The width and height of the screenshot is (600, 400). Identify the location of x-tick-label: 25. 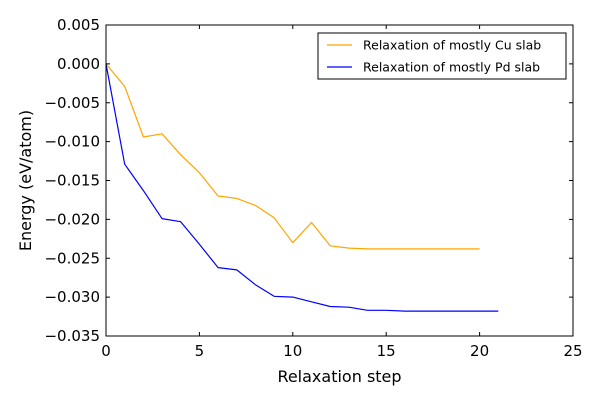
(572, 351).